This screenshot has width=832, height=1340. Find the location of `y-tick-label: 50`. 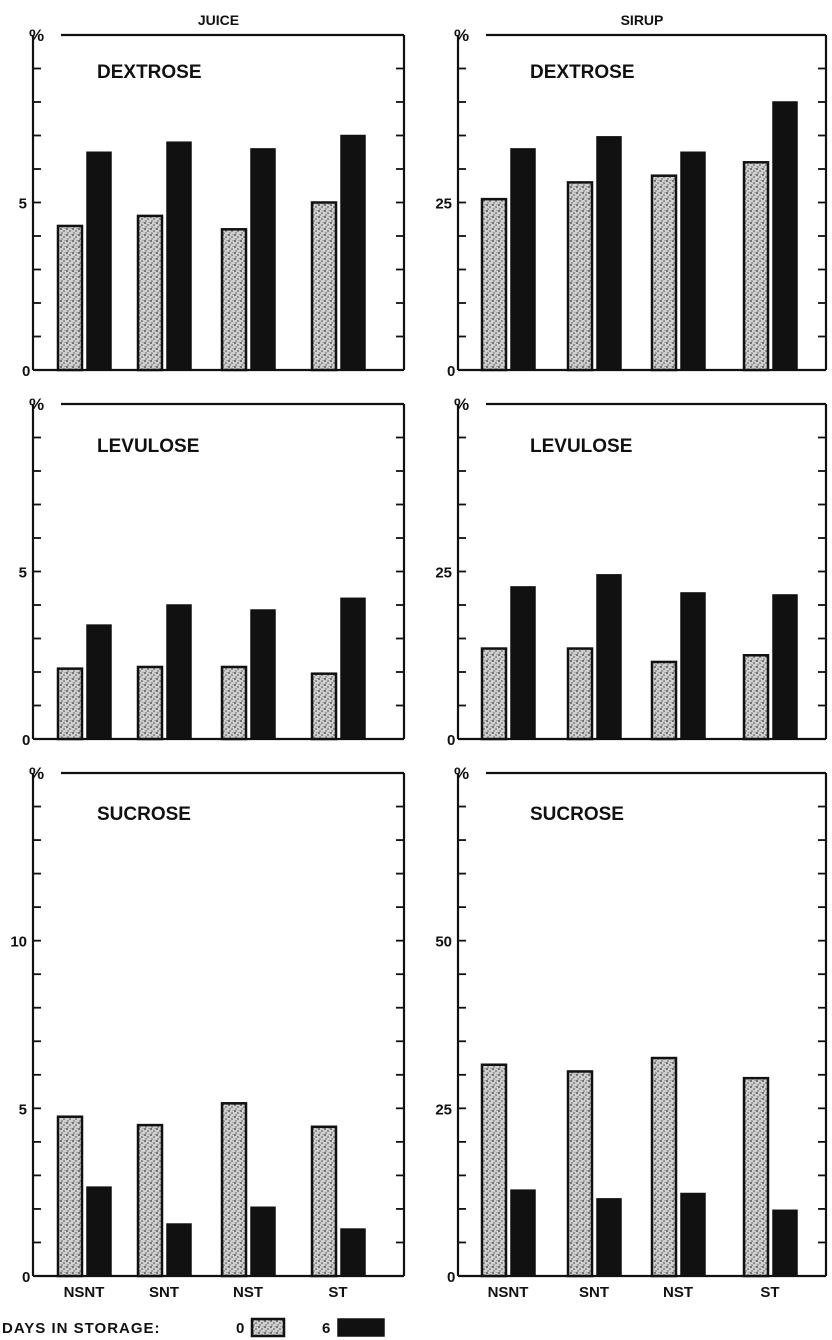

y-tick-label: 50 is located at coordinates (443, 942).